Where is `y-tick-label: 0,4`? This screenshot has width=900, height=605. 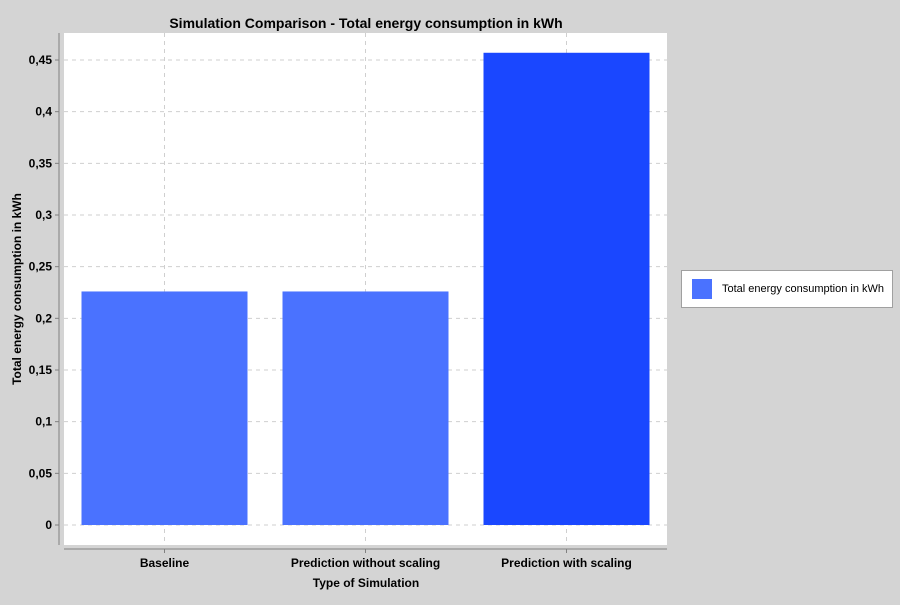
y-tick-label: 0,4 is located at coordinates (43, 112).